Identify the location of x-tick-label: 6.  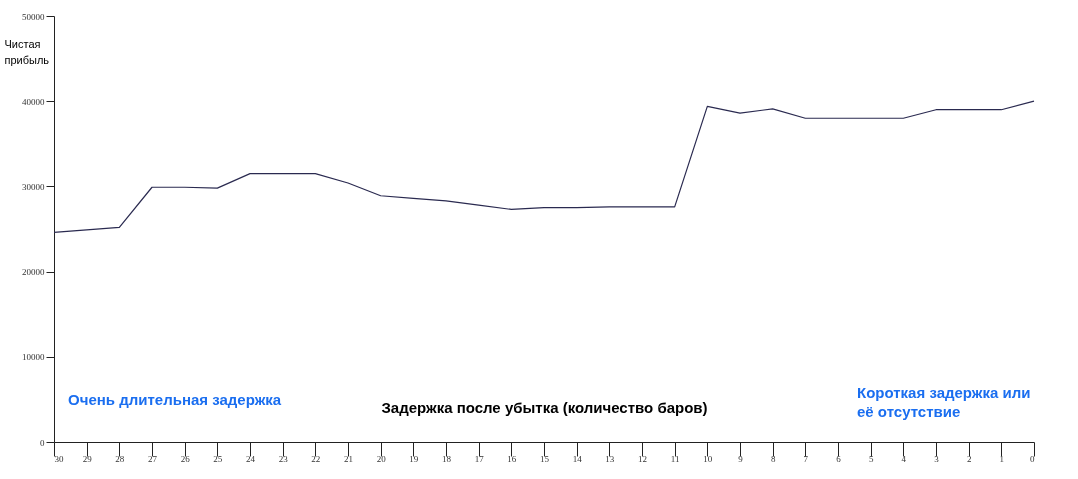
(839, 458).